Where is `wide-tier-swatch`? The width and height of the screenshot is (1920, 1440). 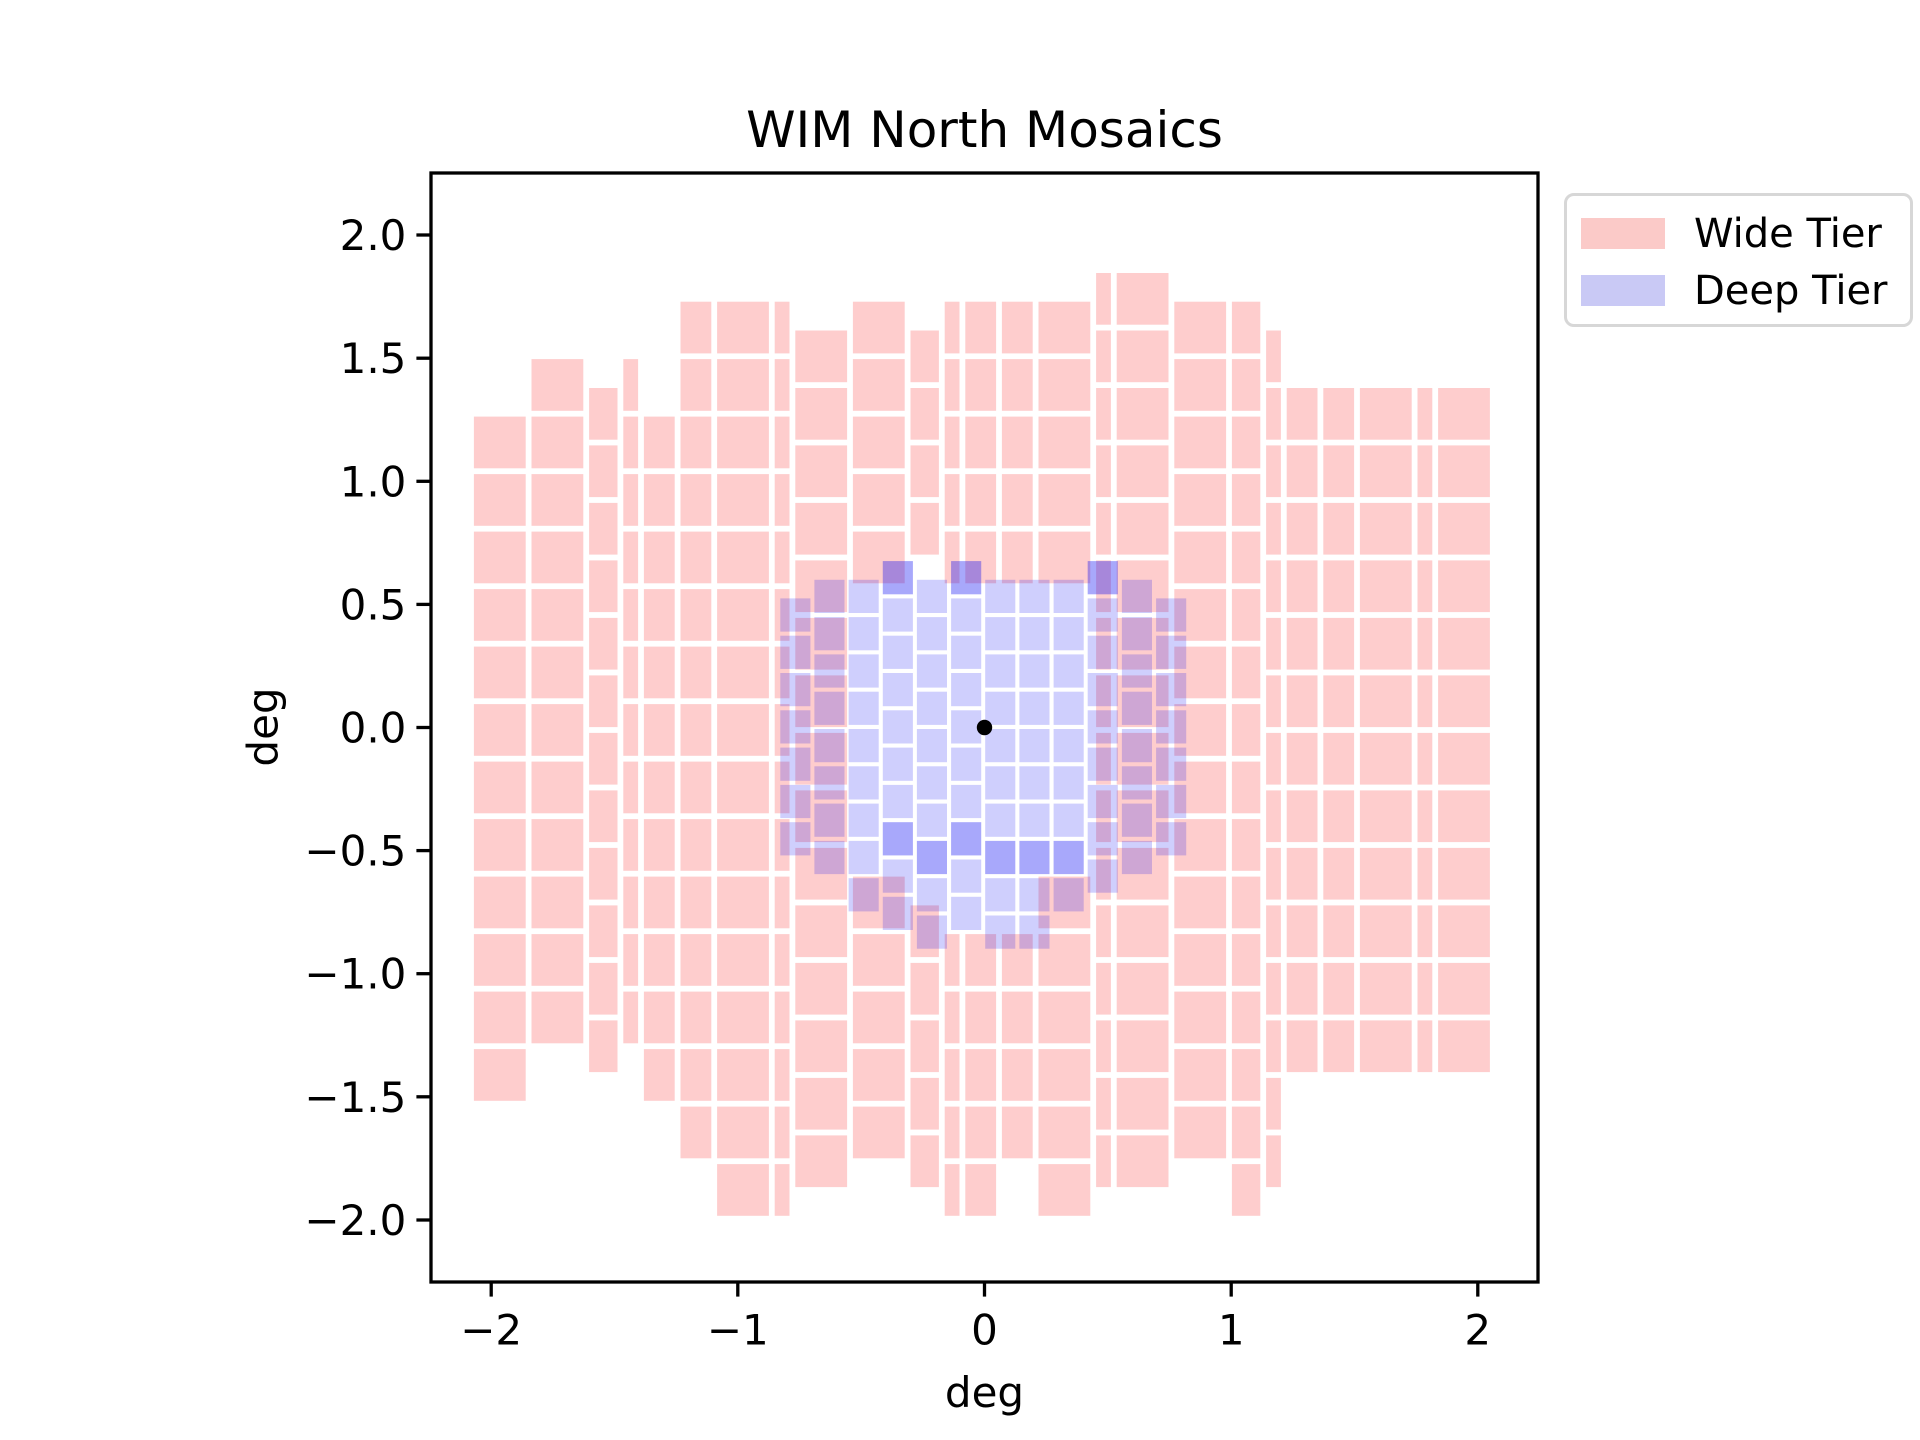 wide-tier-swatch is located at coordinates (1623, 233).